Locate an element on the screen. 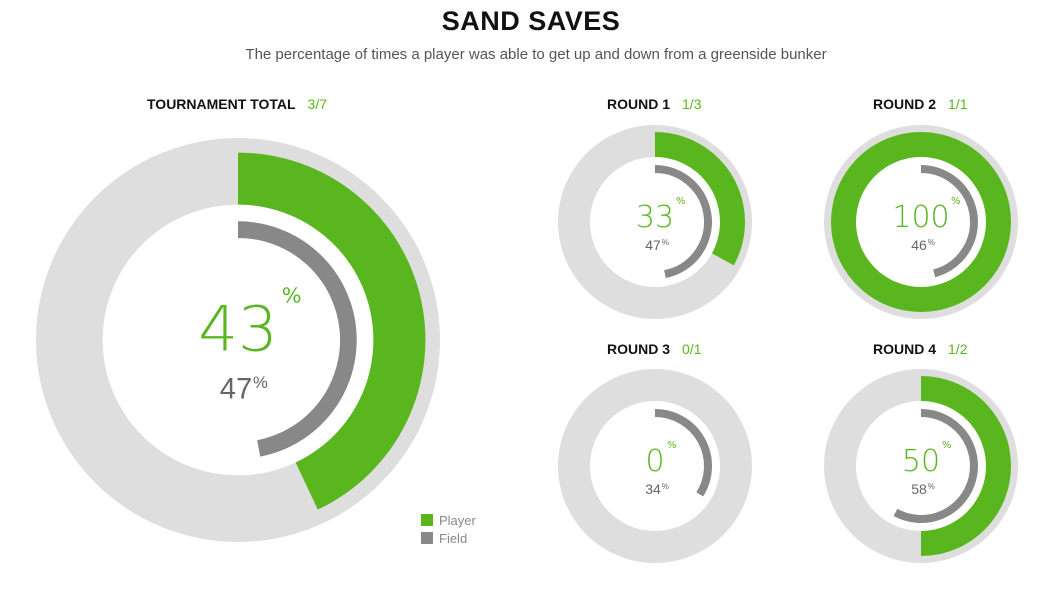 This screenshot has height=589, width=1062. panel-name: ROUND 3 is located at coordinates (639, 349).